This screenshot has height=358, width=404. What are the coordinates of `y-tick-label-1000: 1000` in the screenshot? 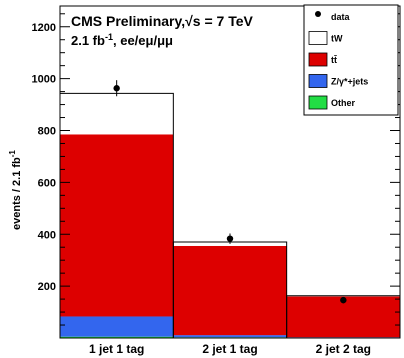 It's located at (44, 80).